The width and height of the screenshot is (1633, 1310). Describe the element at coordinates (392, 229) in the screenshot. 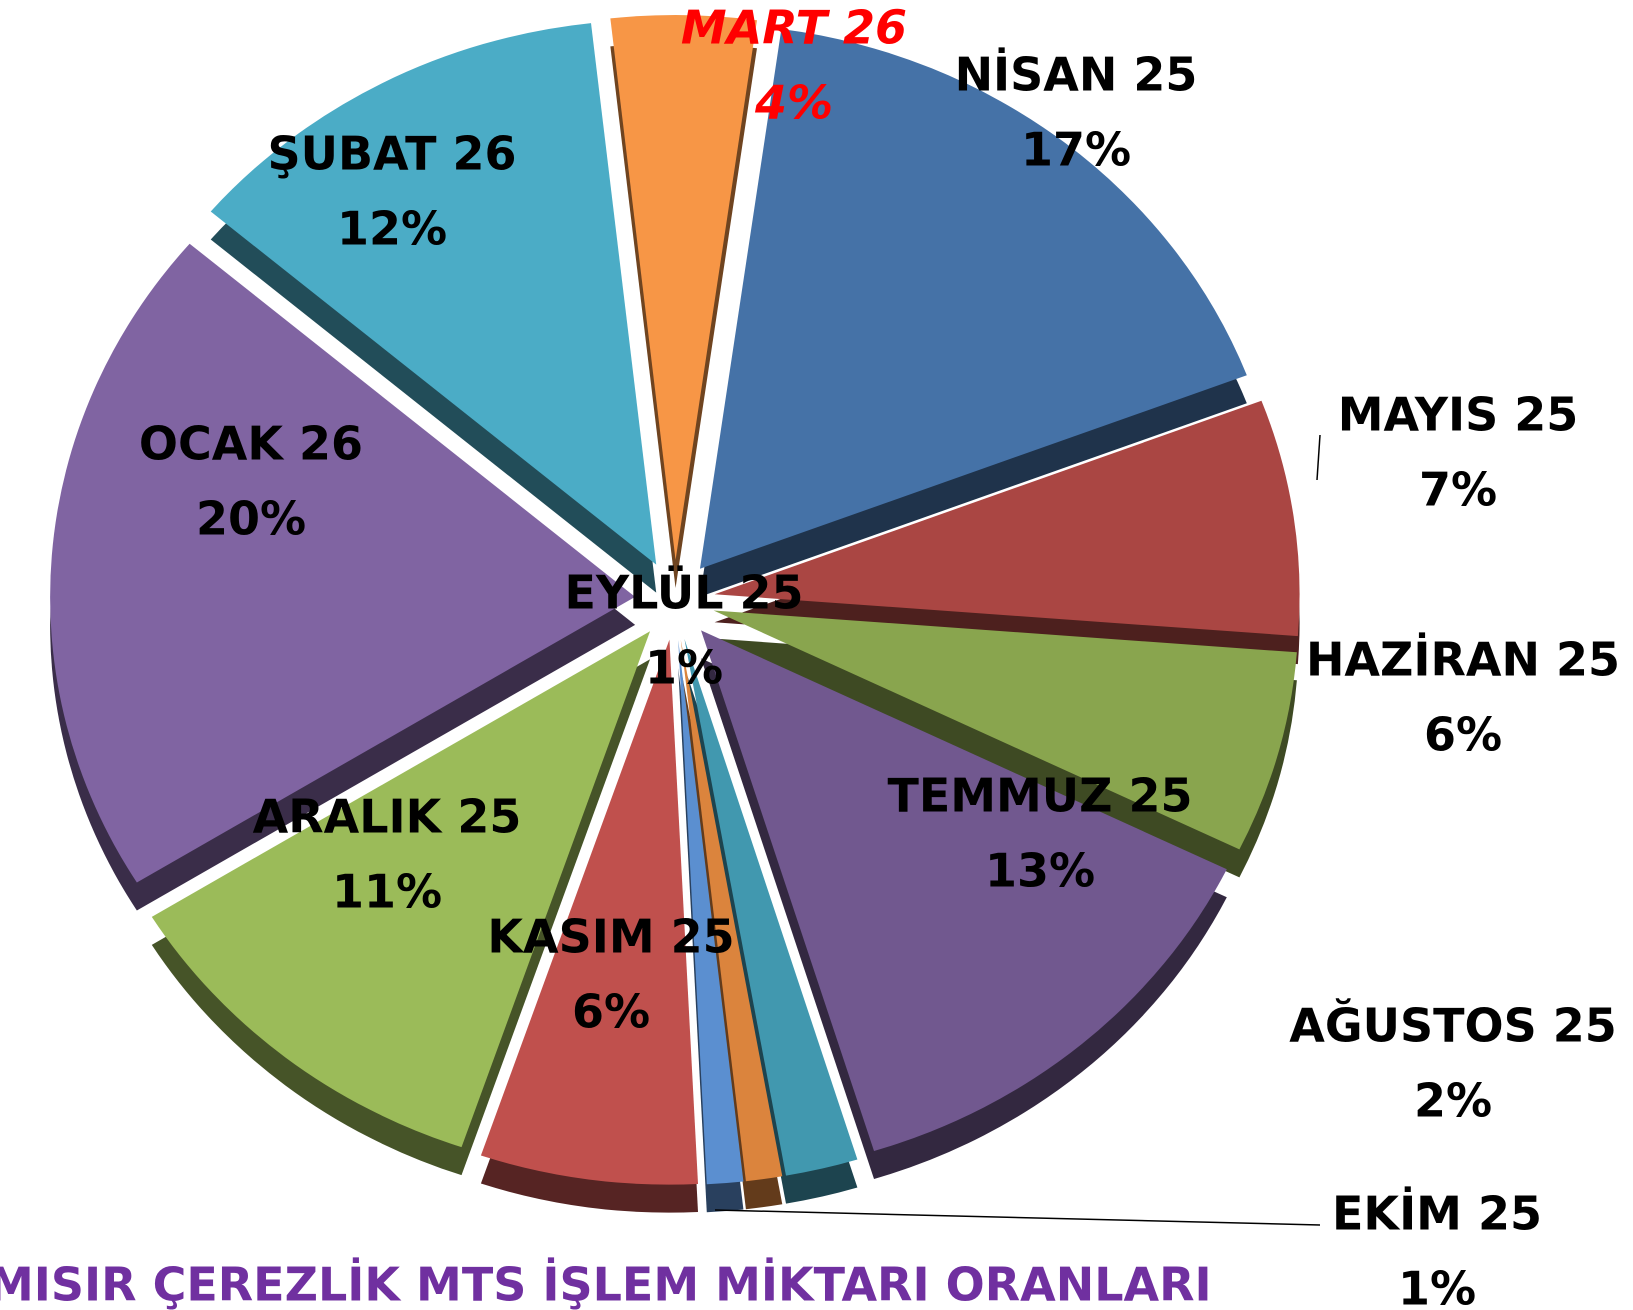

I see `value-label: 12%` at that location.